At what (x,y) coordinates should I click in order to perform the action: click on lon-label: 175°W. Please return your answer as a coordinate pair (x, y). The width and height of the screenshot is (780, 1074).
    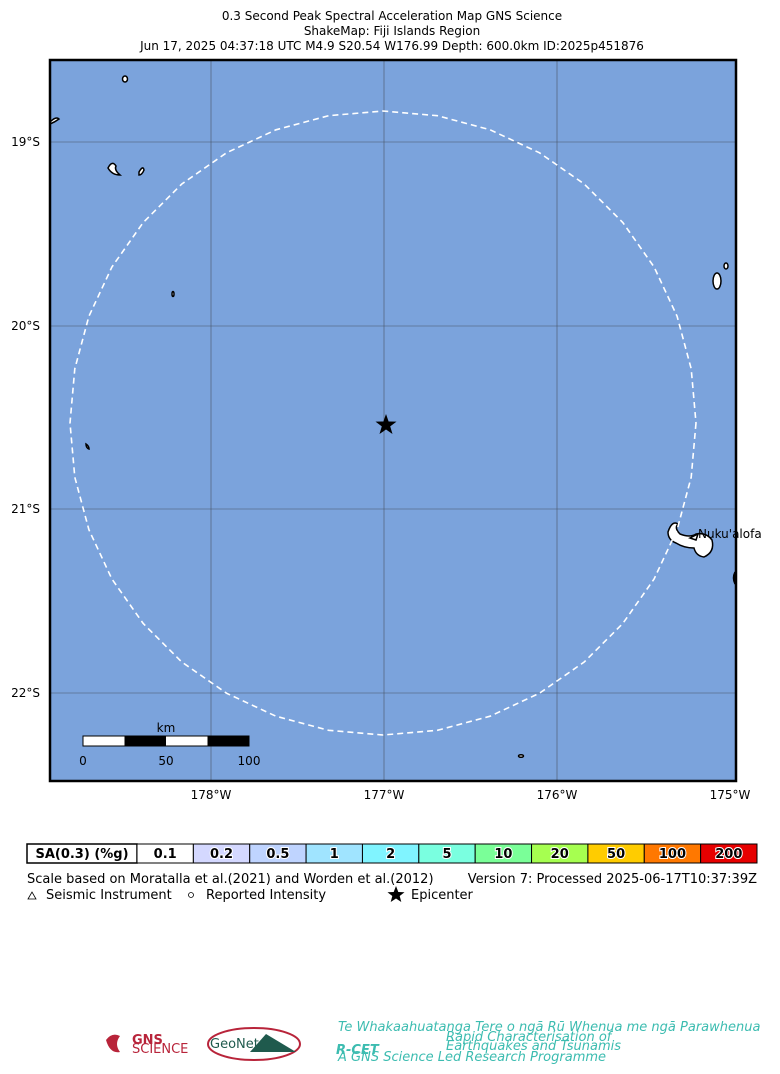
    Looking at the image, I should click on (730, 795).